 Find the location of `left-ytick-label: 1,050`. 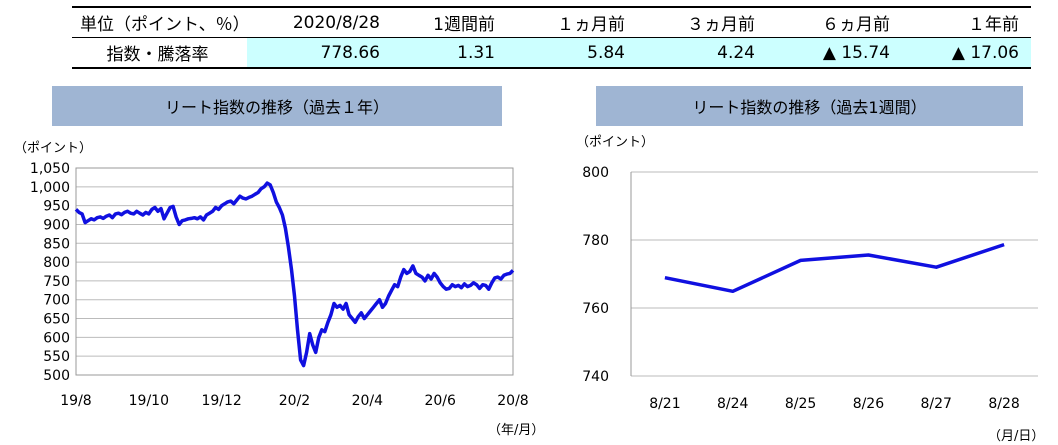

left-ytick-label: 1,050 is located at coordinates (50, 169).